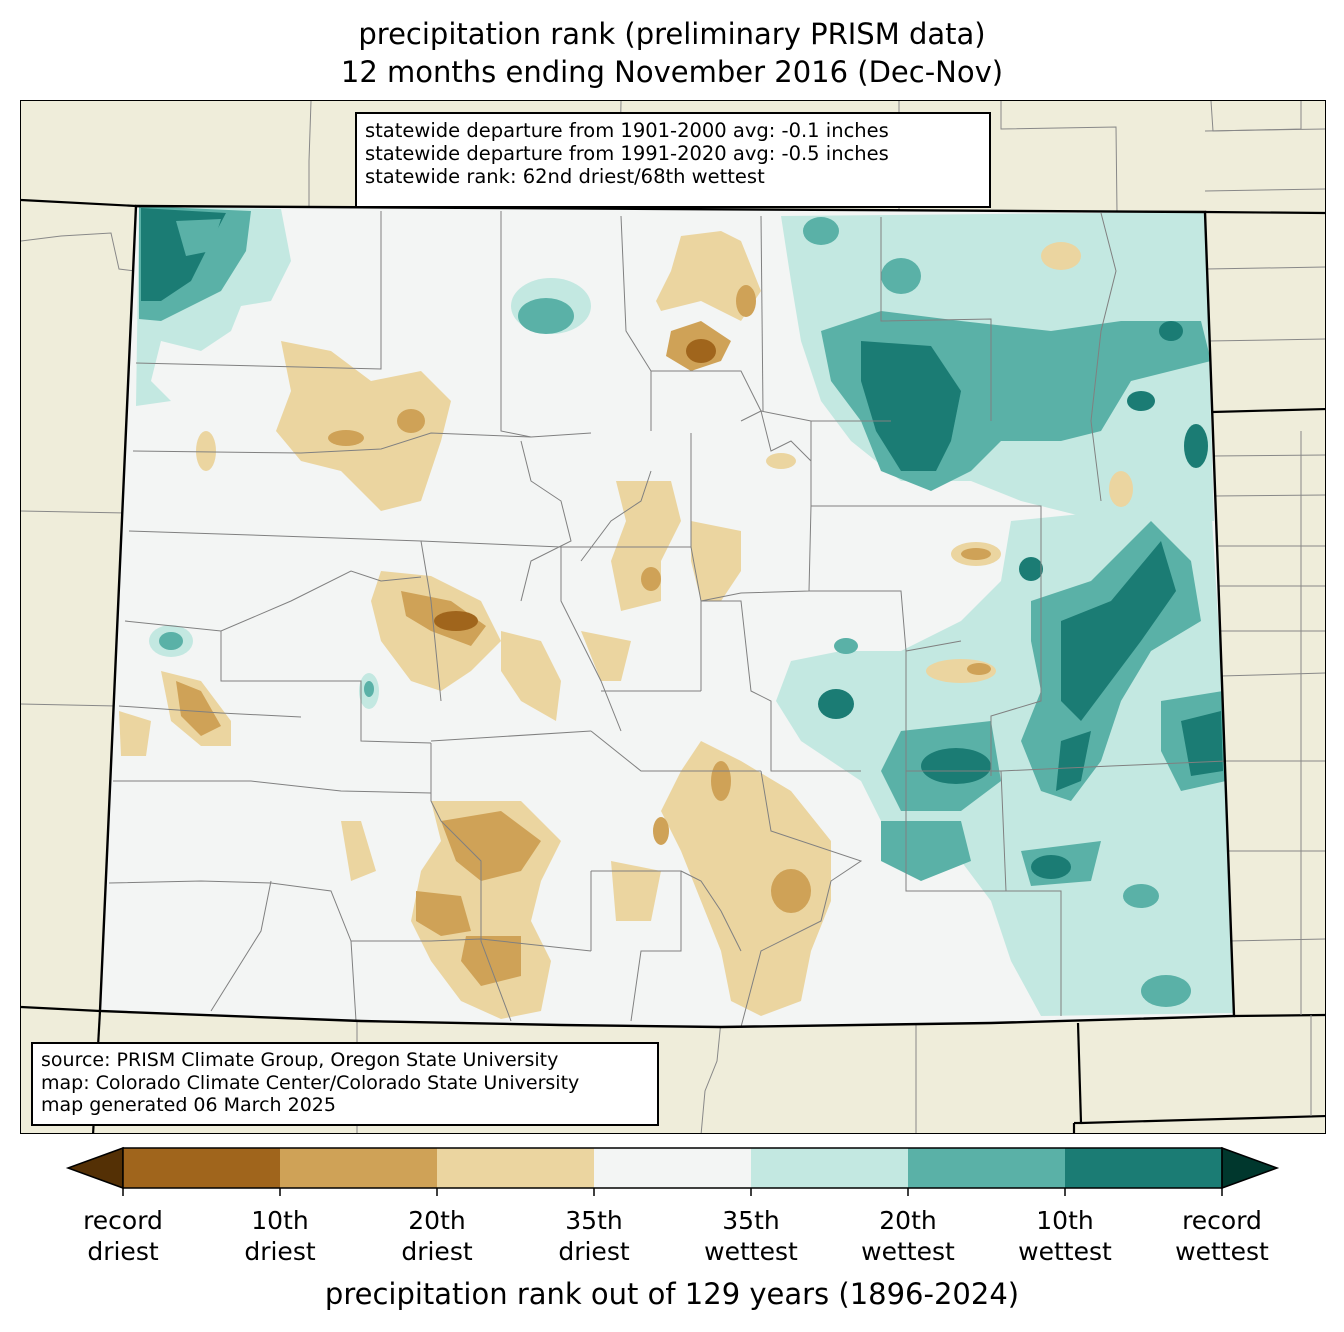 The image size is (1344, 1332). I want to click on colorbar-tick-label: 35th driest, so click(594, 1236).